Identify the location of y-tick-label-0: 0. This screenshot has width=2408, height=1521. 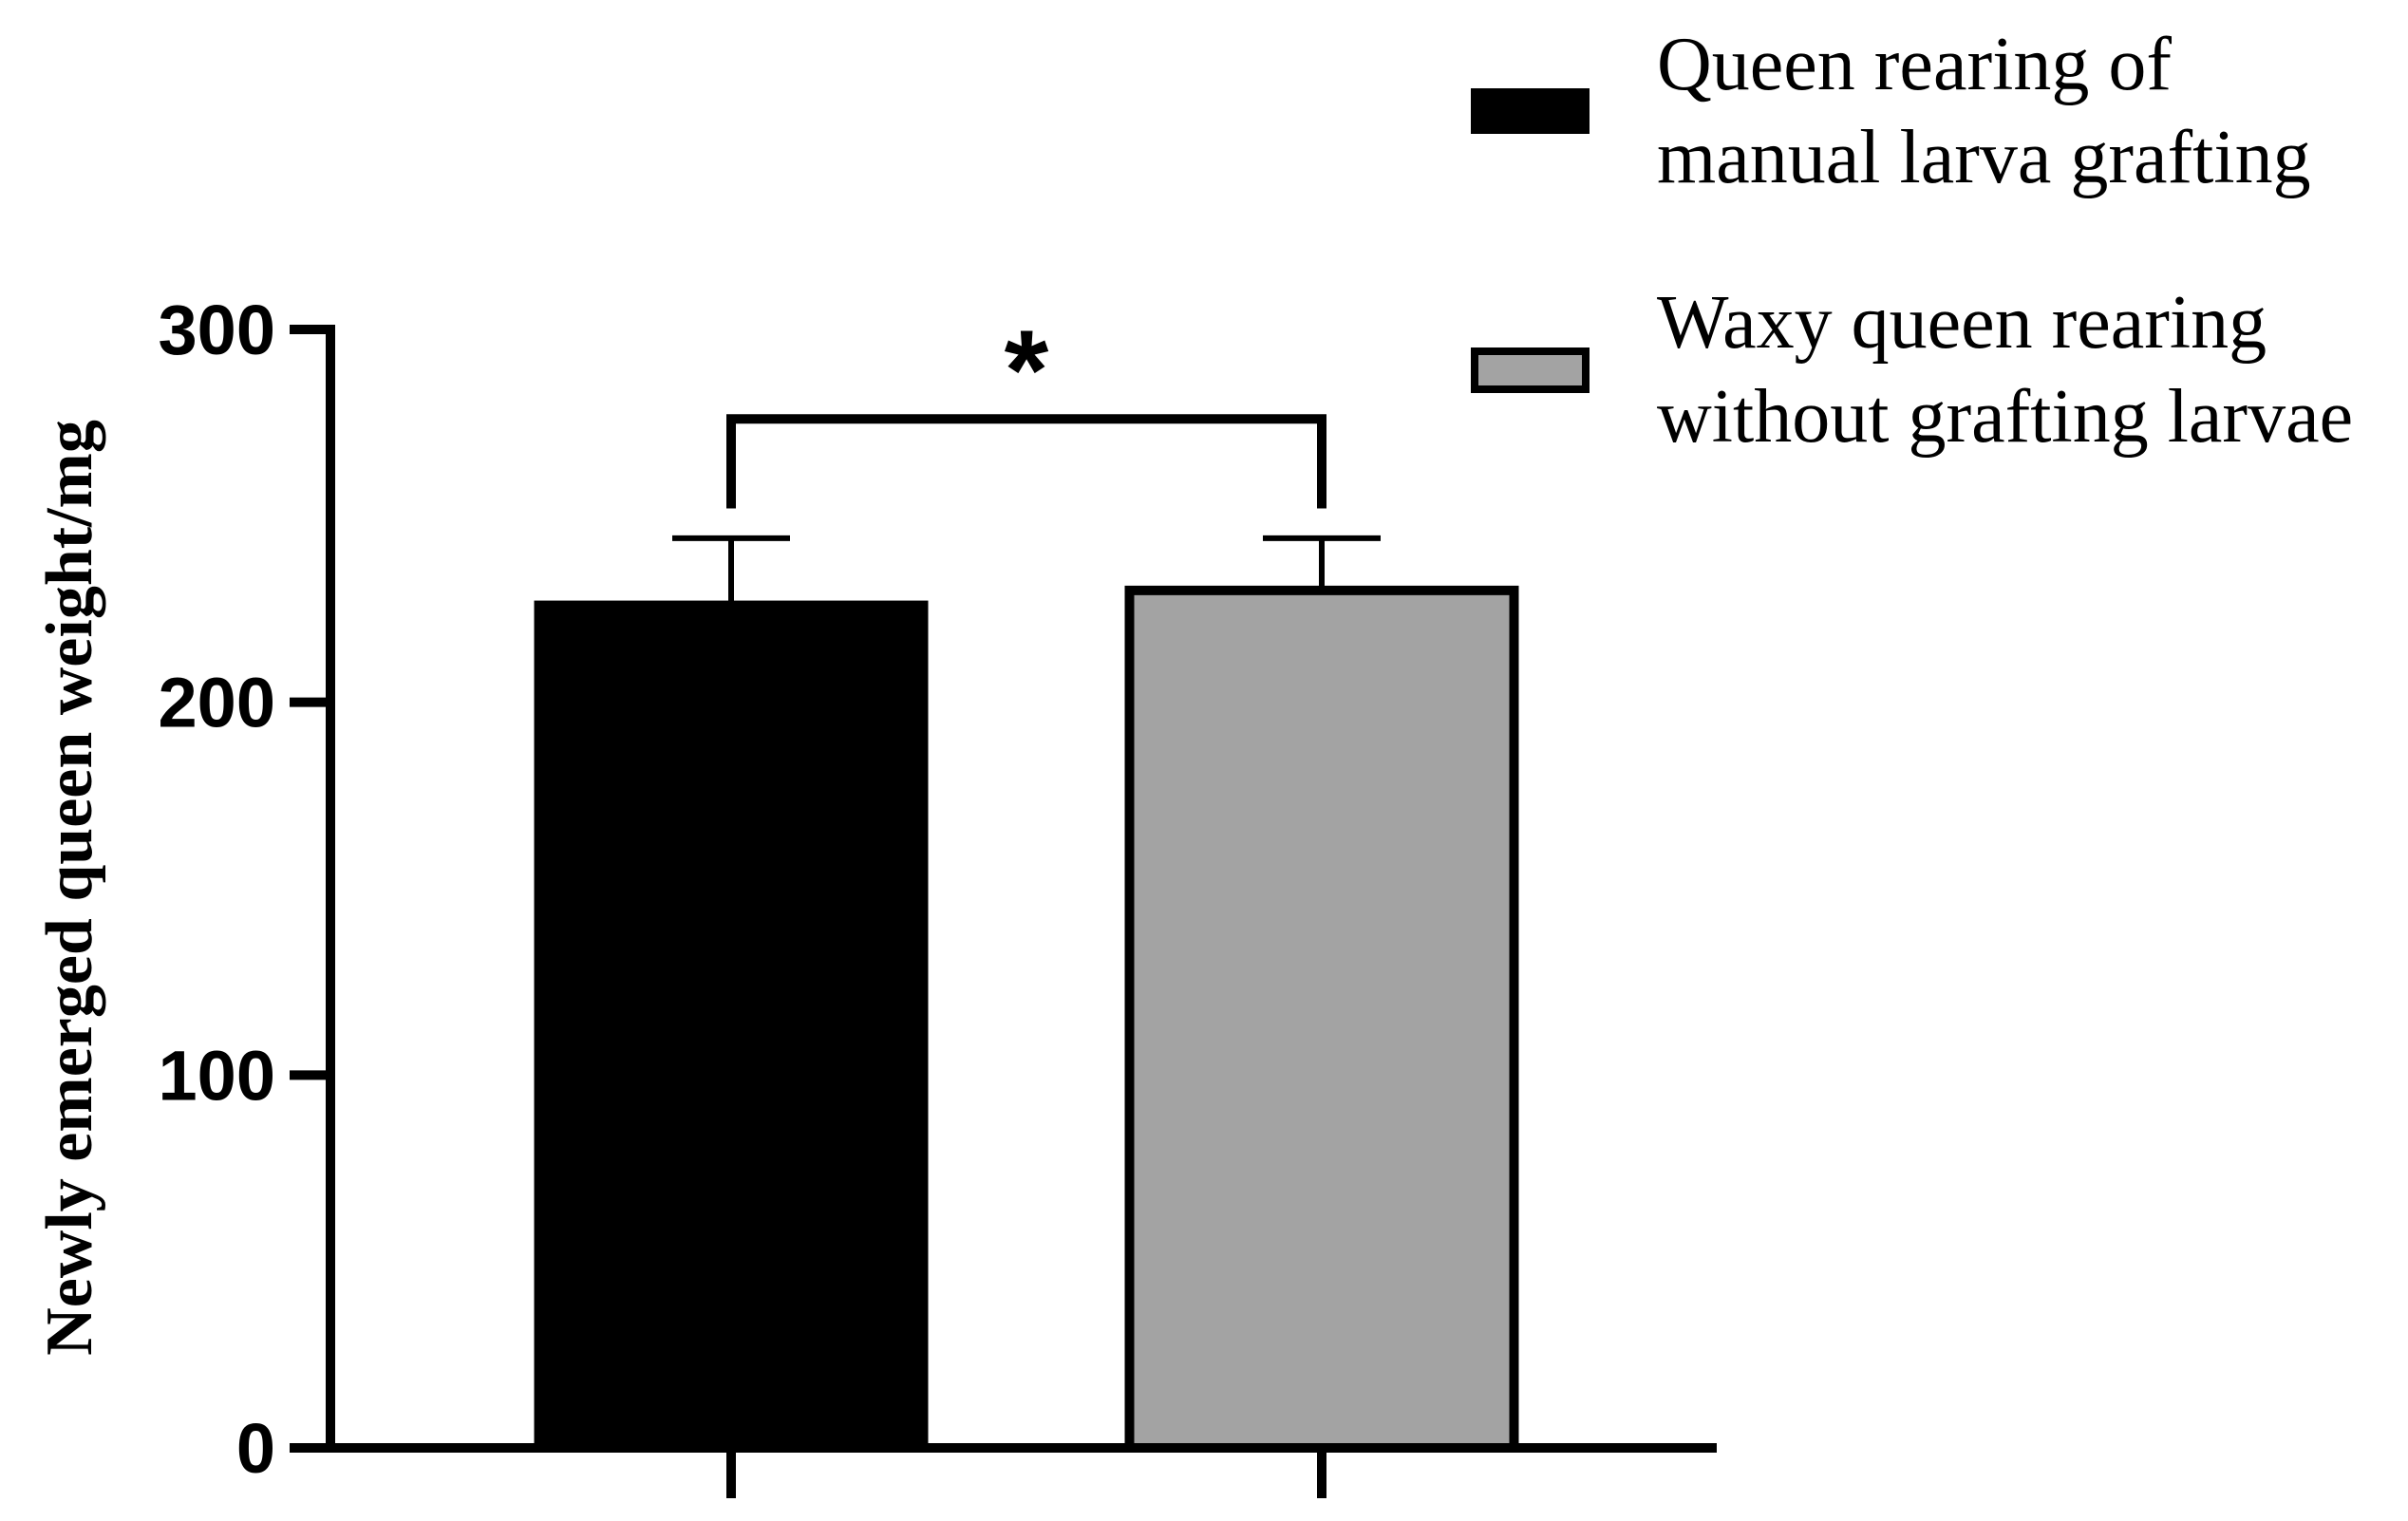
(255, 1448).